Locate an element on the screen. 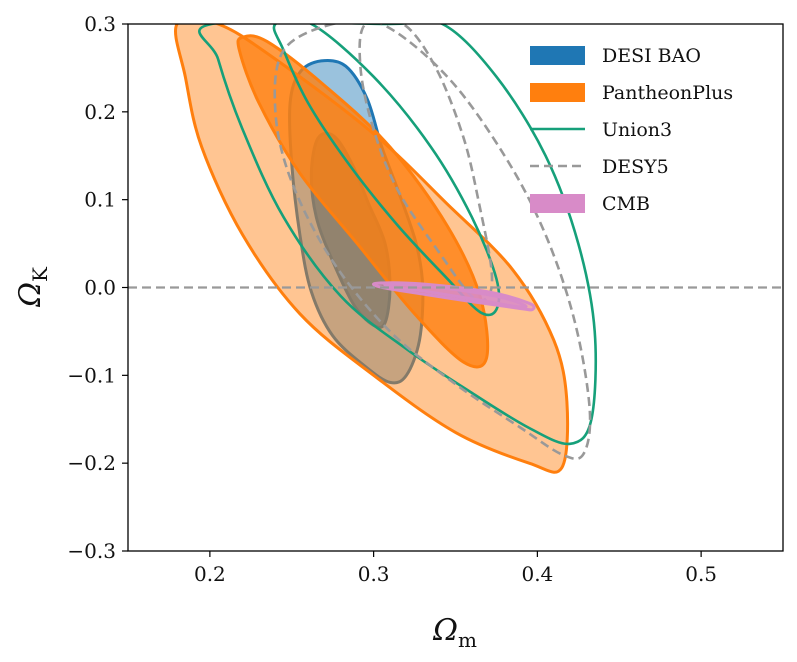 This screenshot has height=662, width=797. x-tick-label: 0.4 is located at coordinates (537, 574).